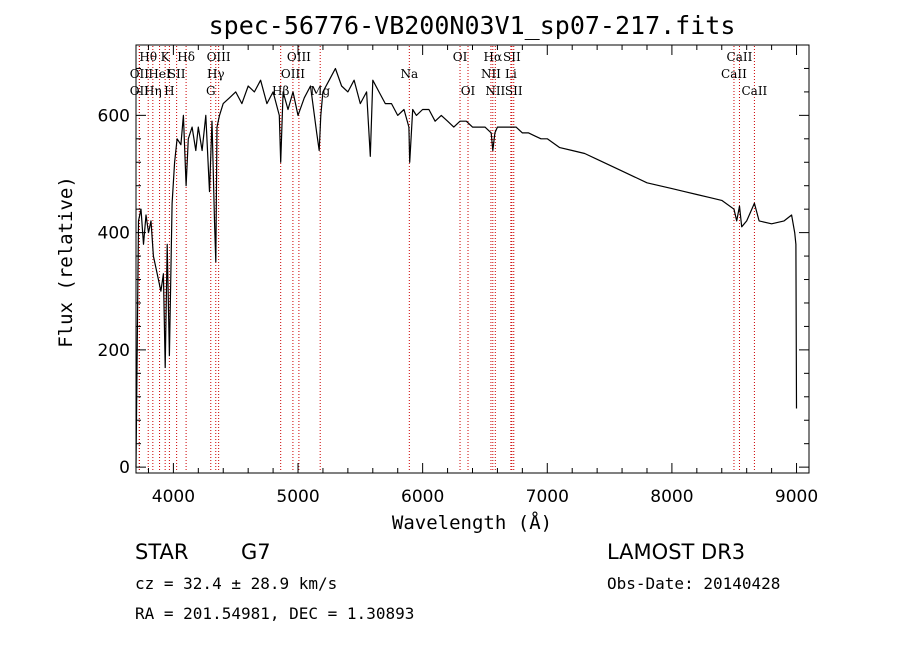 The width and height of the screenshot is (900, 649). I want to click on x-axis-label: Wavelength (Å), so click(472, 522).